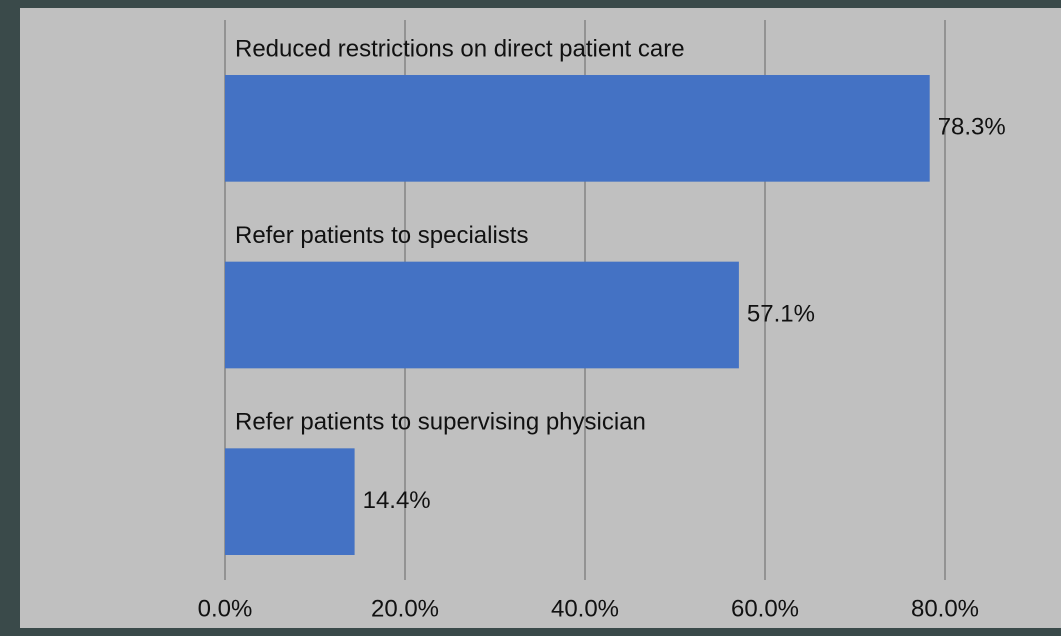 This screenshot has width=1061, height=636. Describe the element at coordinates (972, 127) in the screenshot. I see `value-label: 78.3%` at that location.